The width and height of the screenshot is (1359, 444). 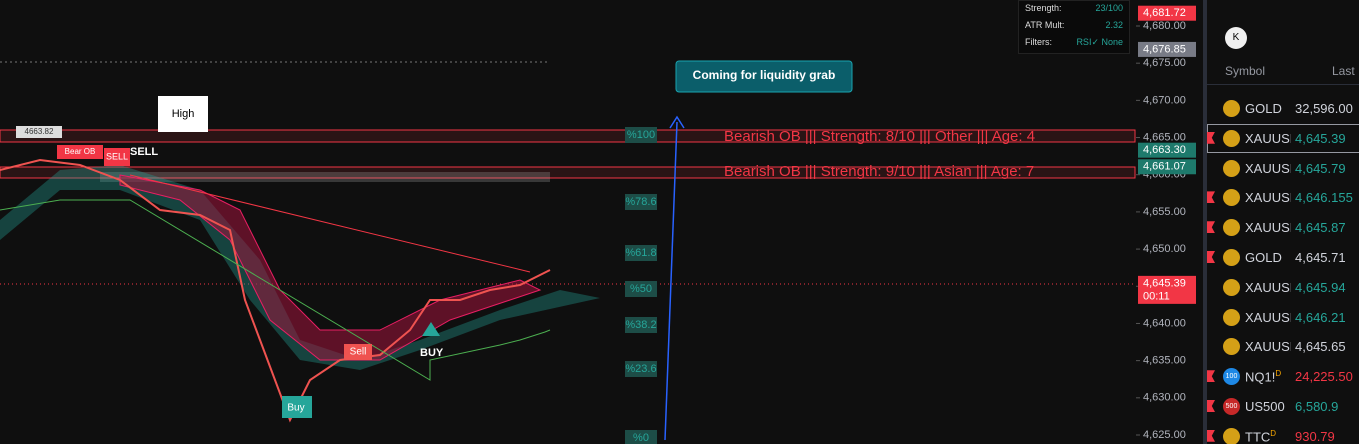 I want to click on watchlist-row: XAUUSD 4,646.155, so click(x=1283, y=197).